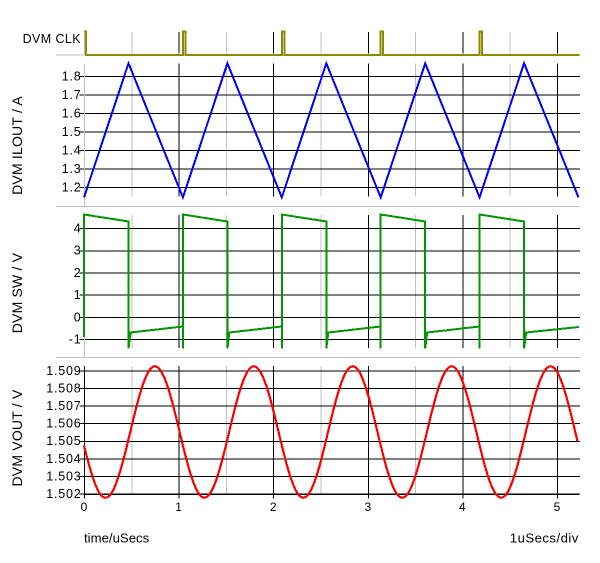 The width and height of the screenshot is (600, 563). I want to click on svg-text: 1.505, so click(63, 441).